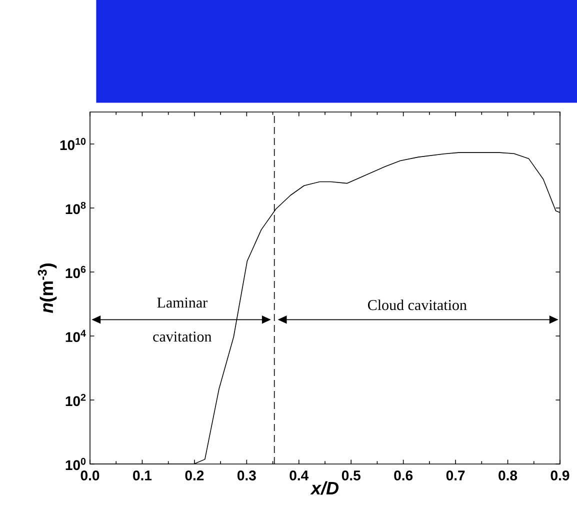 The height and width of the screenshot is (518, 577). Describe the element at coordinates (47, 289) in the screenshot. I see `y-axis-title: n(m$^{-3}$)` at that location.